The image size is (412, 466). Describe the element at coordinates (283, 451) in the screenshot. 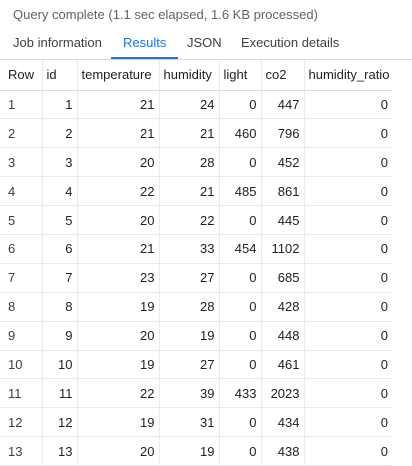

I see `cell-co2: 438` at that location.